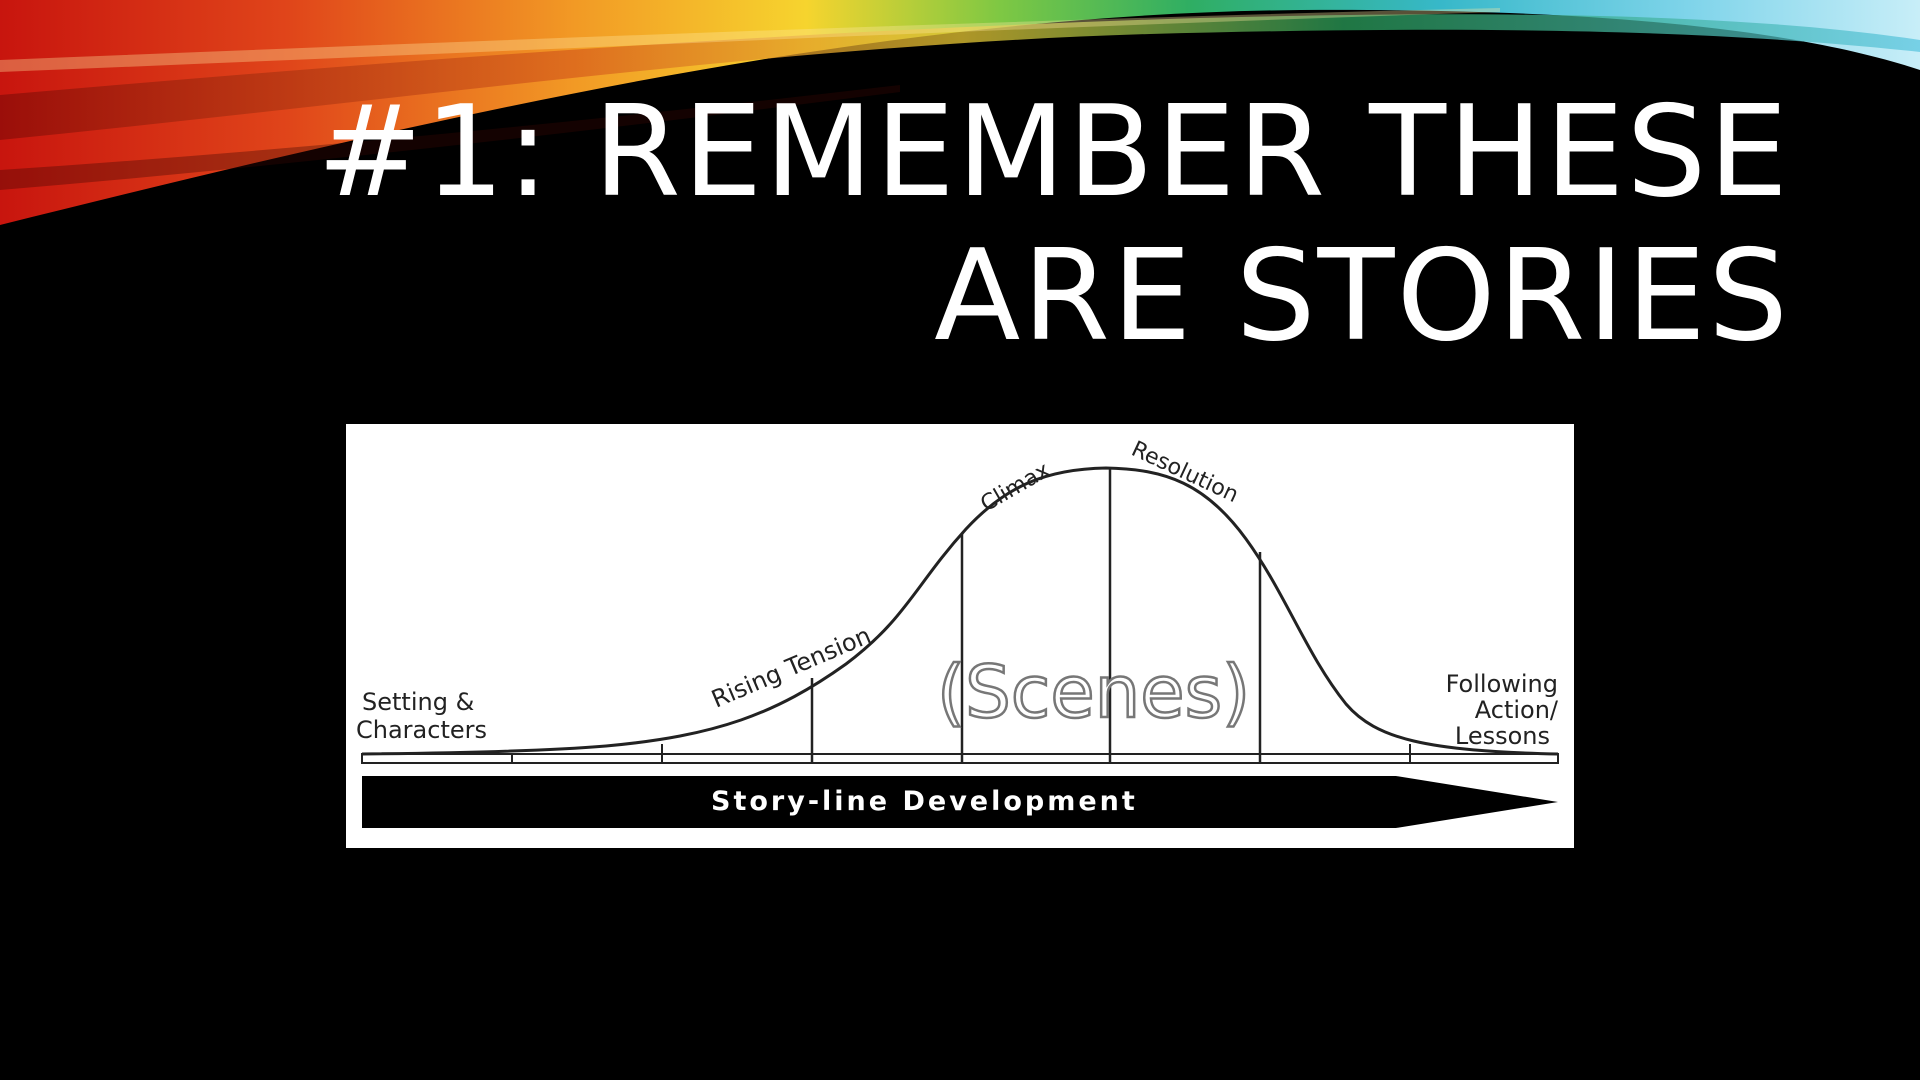 This screenshot has width=1920, height=1080. I want to click on title-line-2: ARE STORIES, so click(1362, 295).